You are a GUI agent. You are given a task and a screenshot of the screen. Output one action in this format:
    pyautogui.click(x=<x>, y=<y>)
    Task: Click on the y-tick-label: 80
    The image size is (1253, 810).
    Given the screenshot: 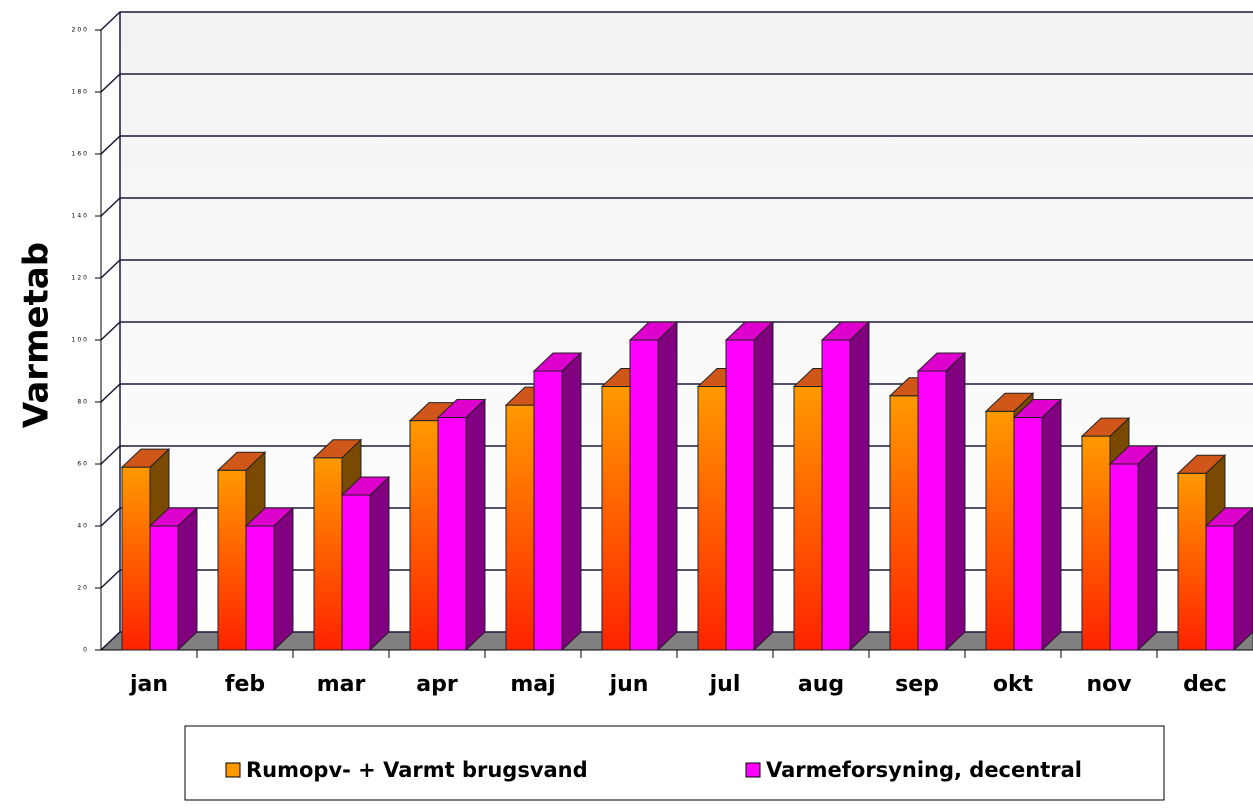 What is the action you would take?
    pyautogui.click(x=83, y=402)
    